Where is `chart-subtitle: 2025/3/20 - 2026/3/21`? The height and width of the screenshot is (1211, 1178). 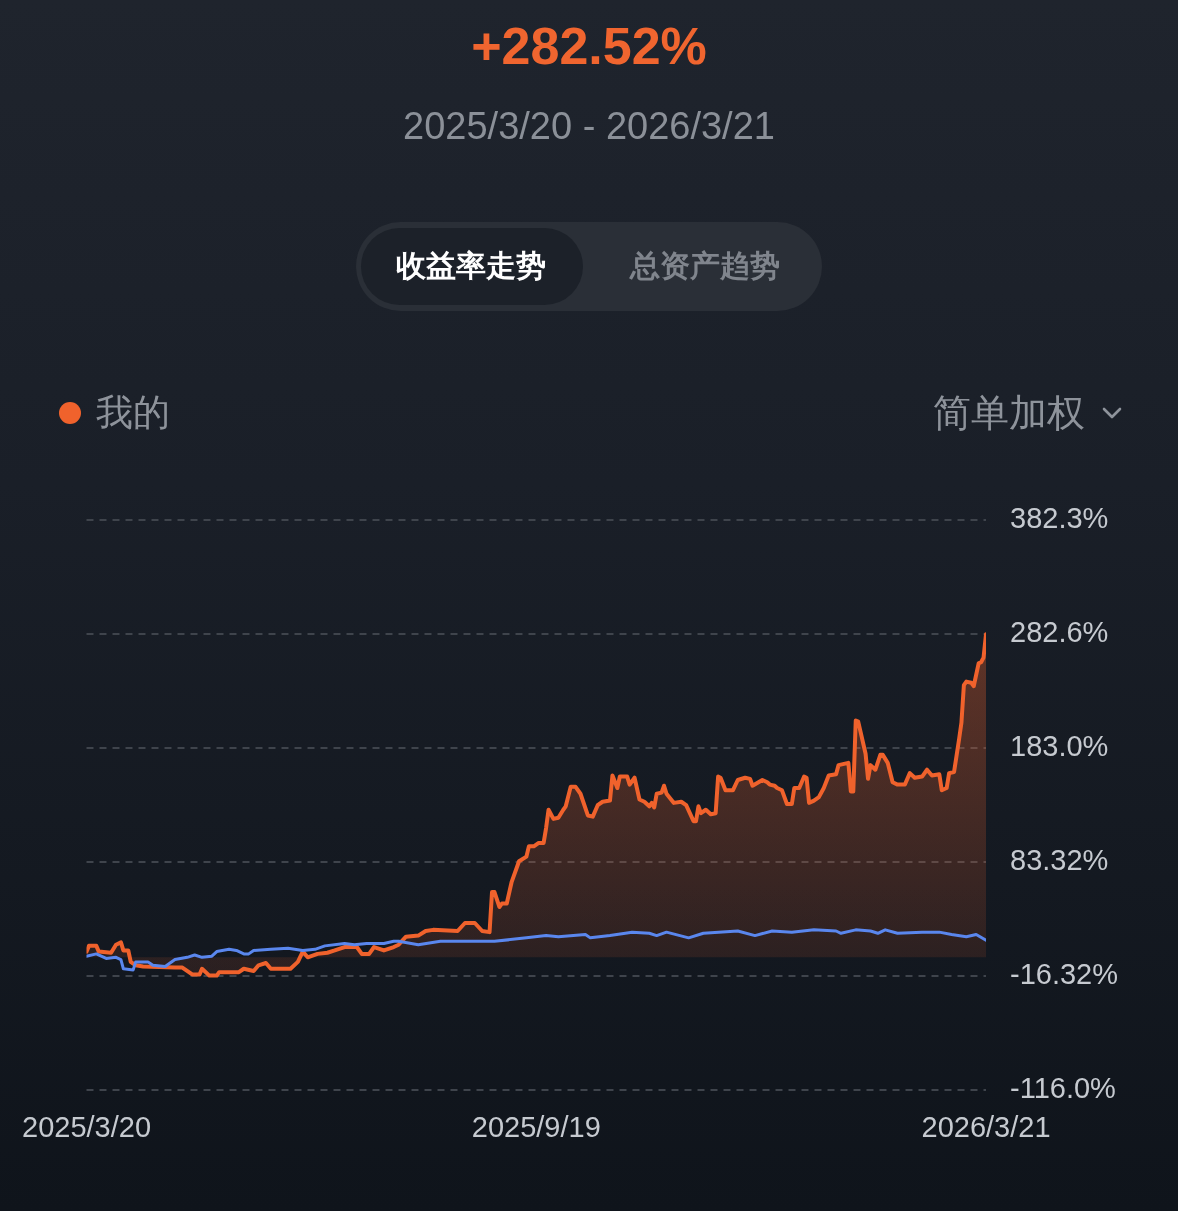 chart-subtitle: 2025/3/20 - 2026/3/21 is located at coordinates (589, 126).